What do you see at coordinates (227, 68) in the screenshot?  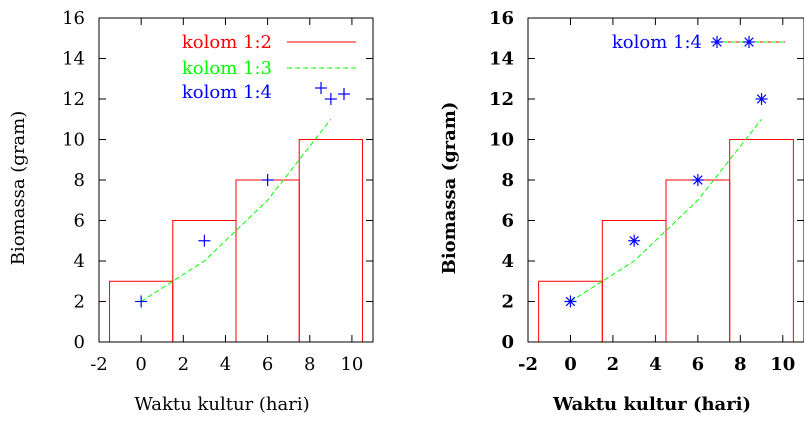 I see `legend-label: kolom 1:3` at bounding box center [227, 68].